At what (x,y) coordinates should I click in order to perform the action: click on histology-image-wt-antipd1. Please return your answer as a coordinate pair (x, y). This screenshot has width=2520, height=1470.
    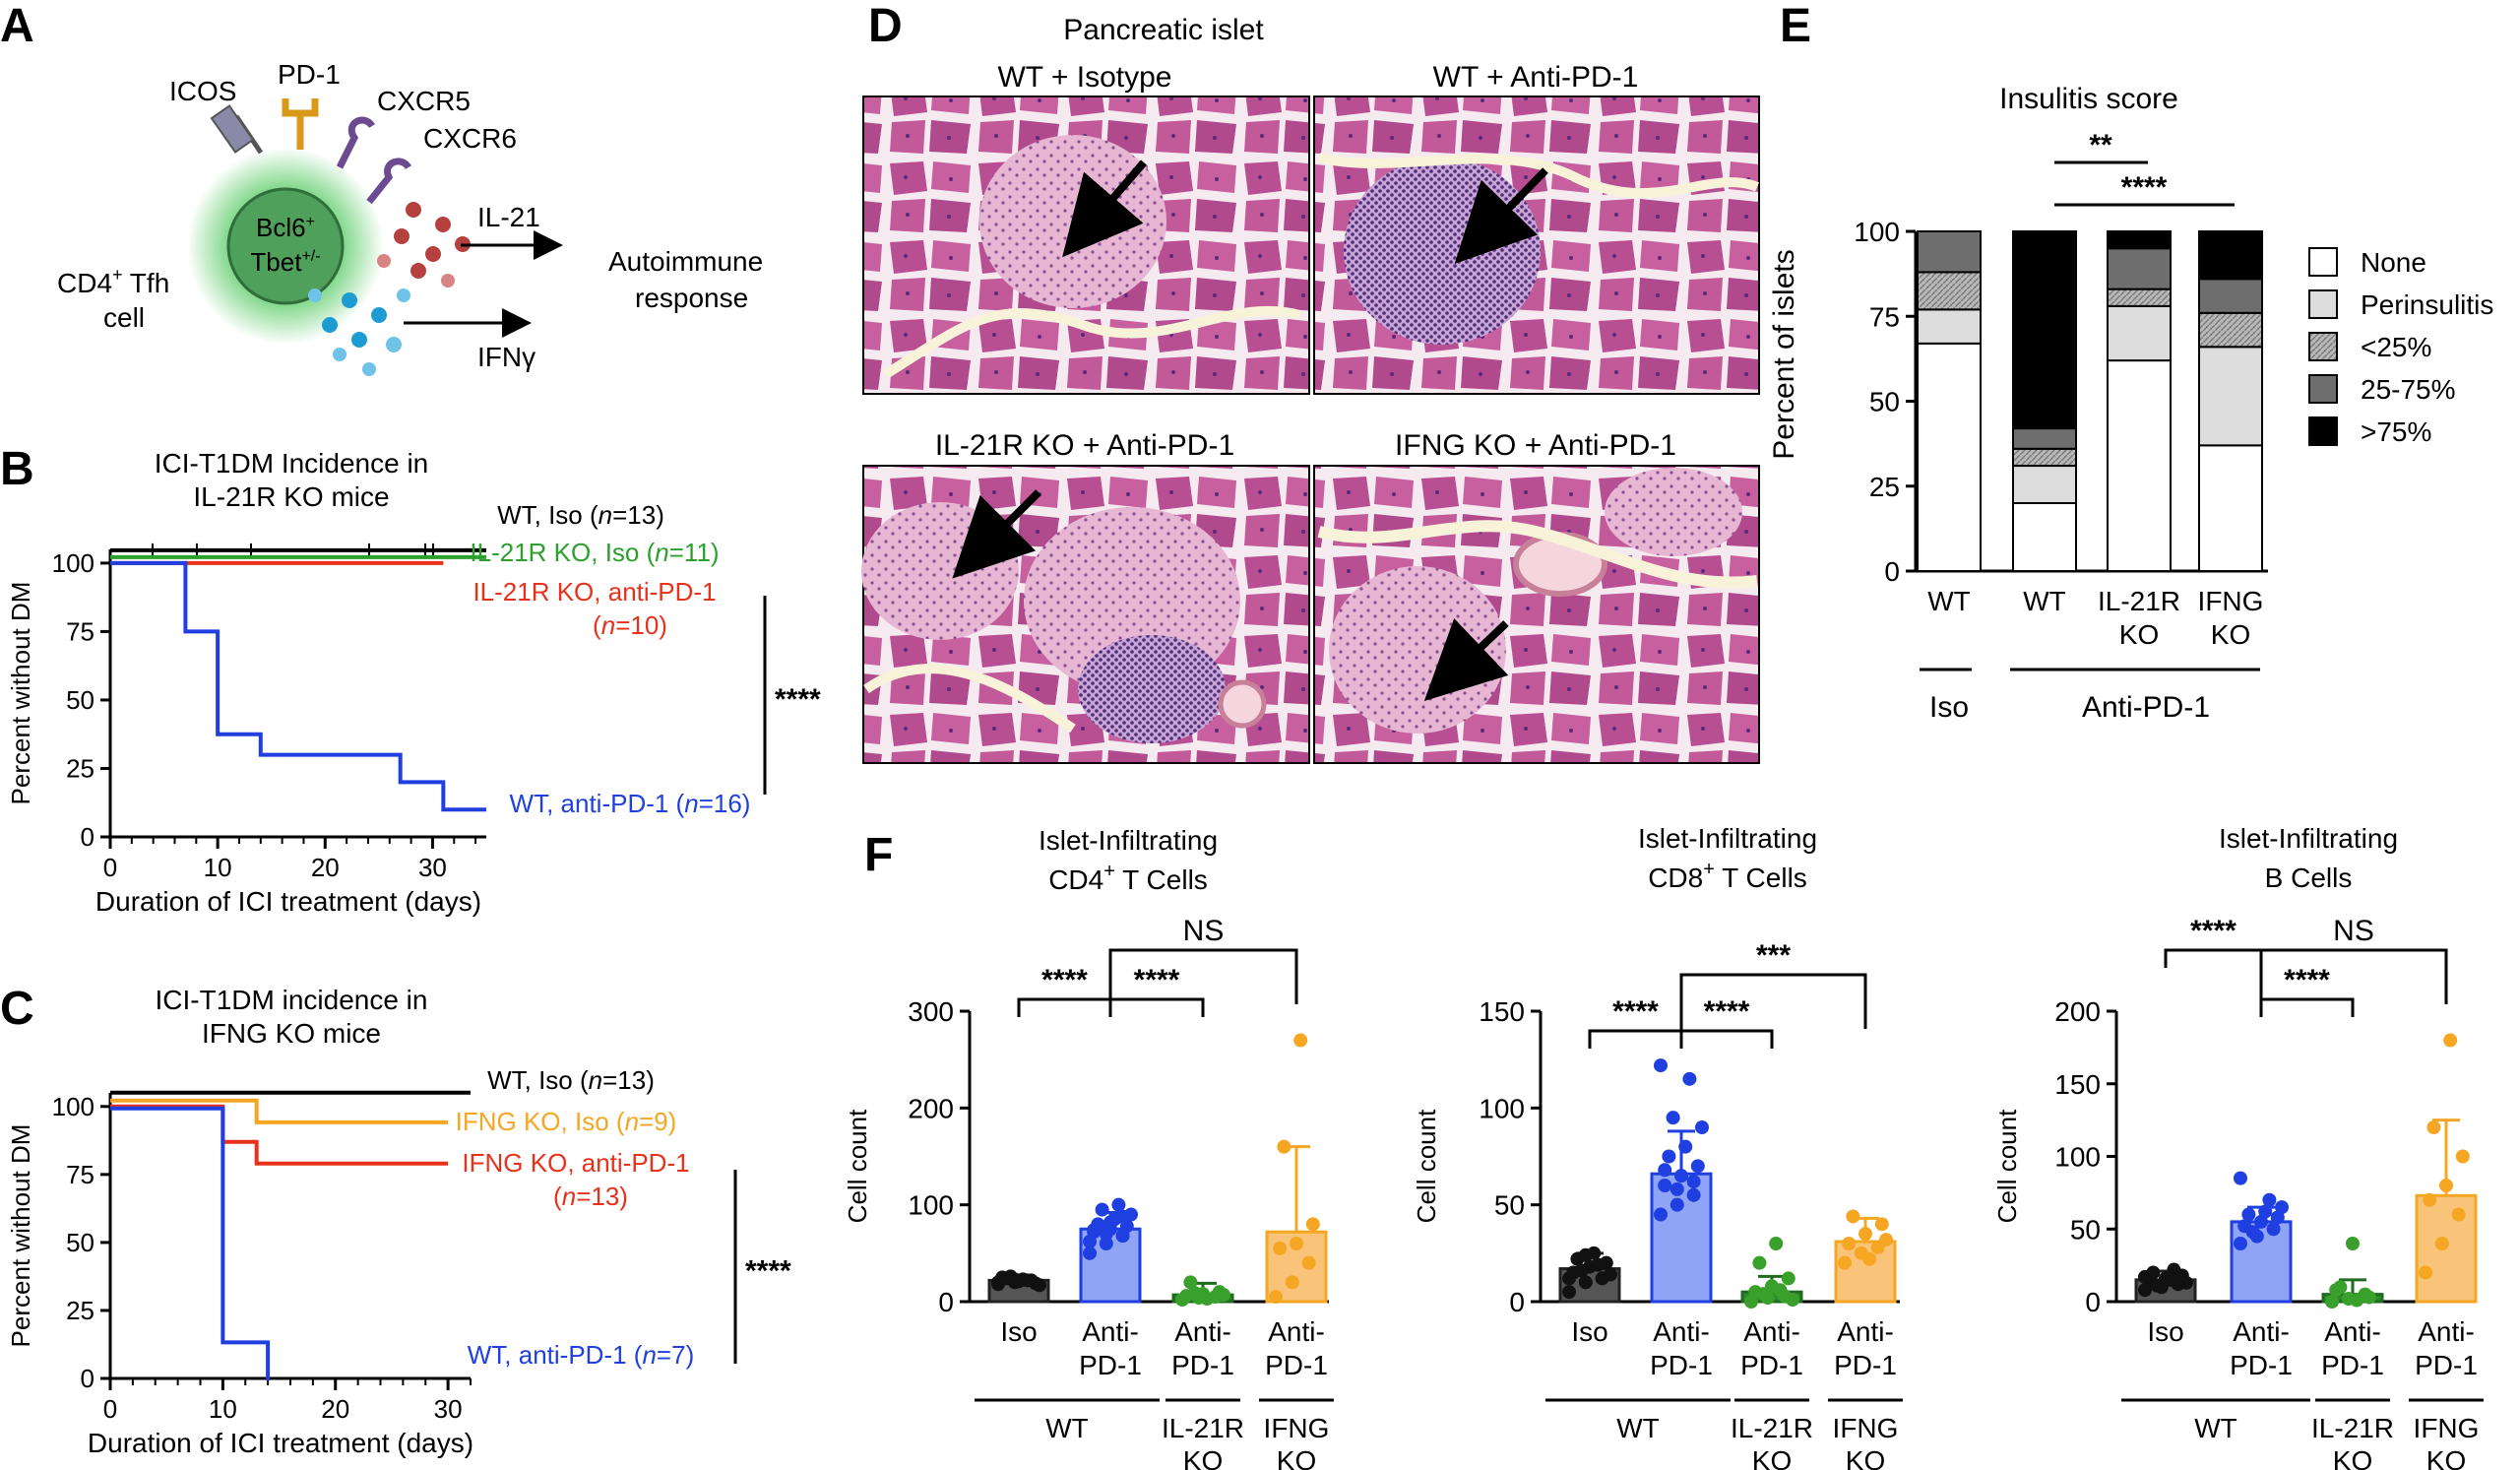
    Looking at the image, I should click on (1536, 245).